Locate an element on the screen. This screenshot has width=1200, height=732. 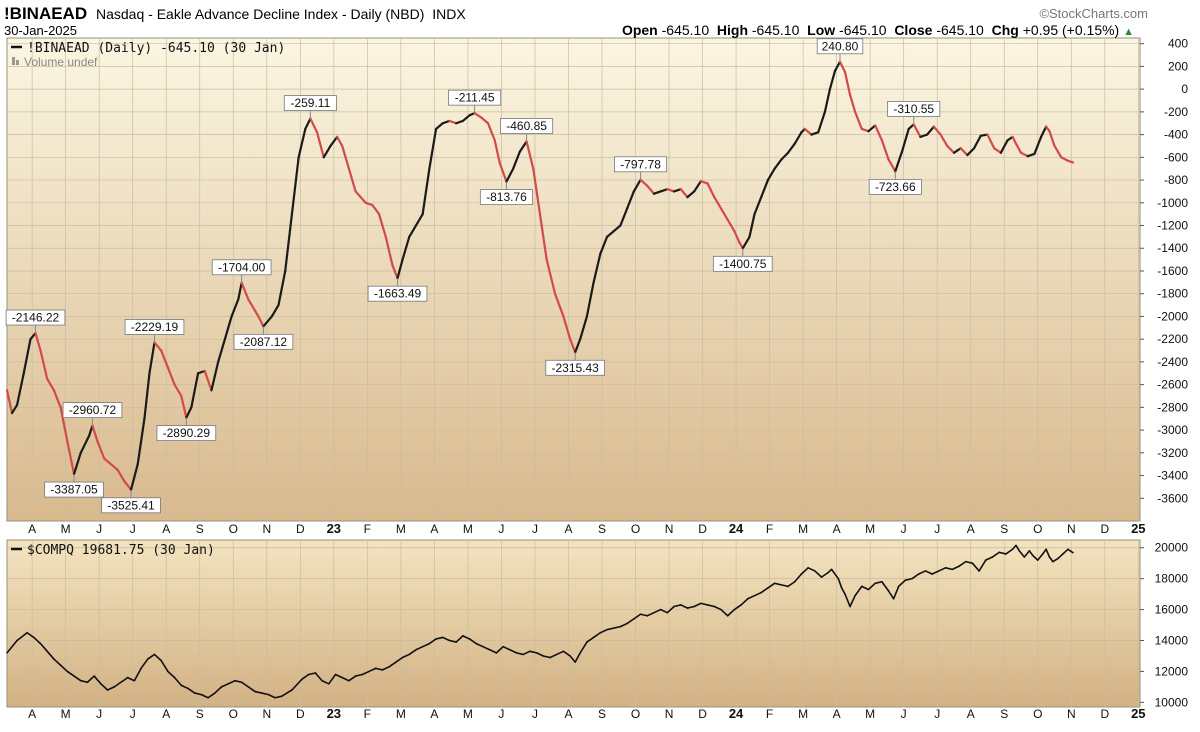
x-tick-label: 23 is located at coordinates (334, 528).